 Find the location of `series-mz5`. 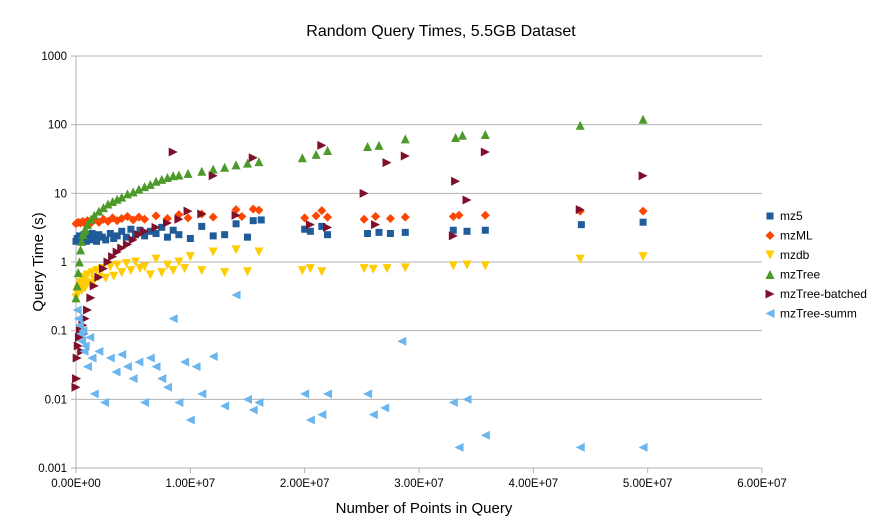

series-mz5 is located at coordinates (359, 230).